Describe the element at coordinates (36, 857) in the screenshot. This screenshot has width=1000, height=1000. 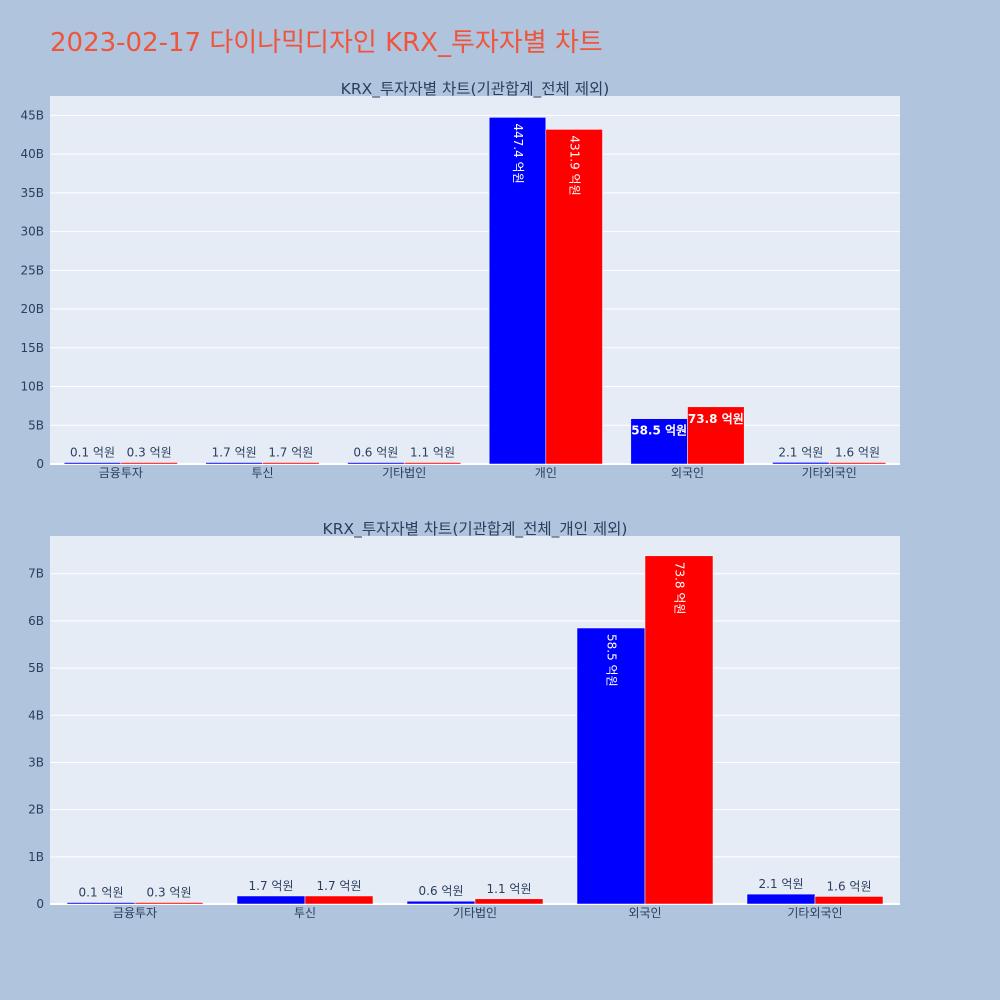
I see `y-tick-label: 1B` at that location.